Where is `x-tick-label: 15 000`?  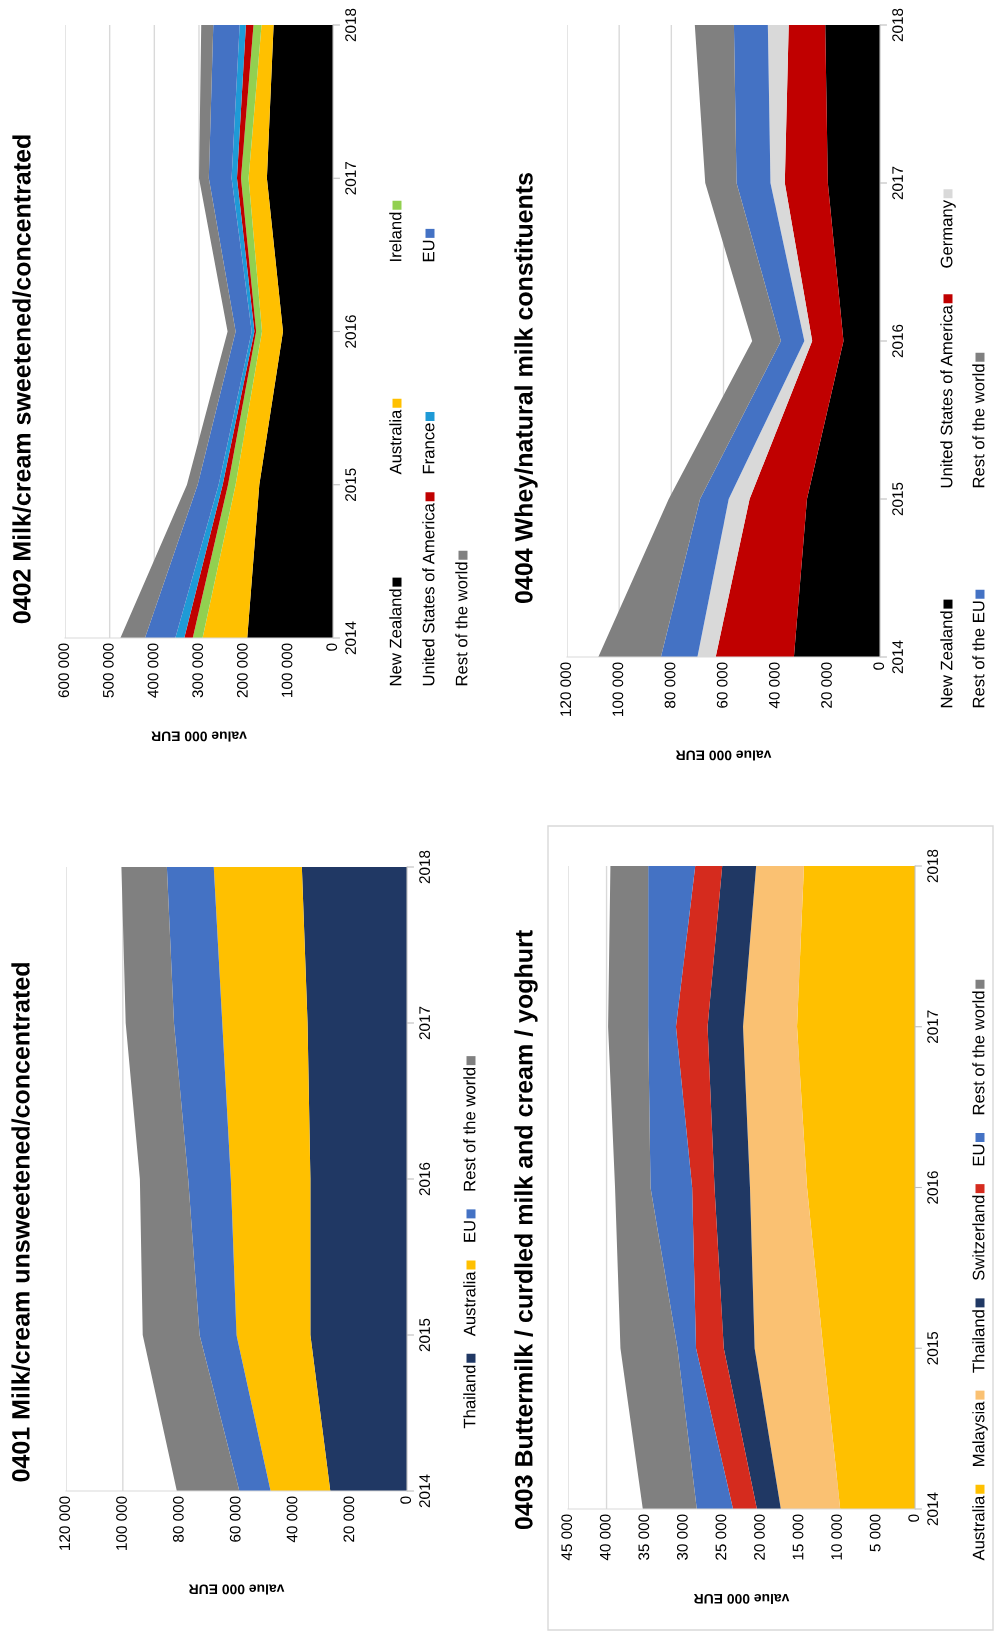
x-tick-label: 15 000 is located at coordinates (798, 1537).